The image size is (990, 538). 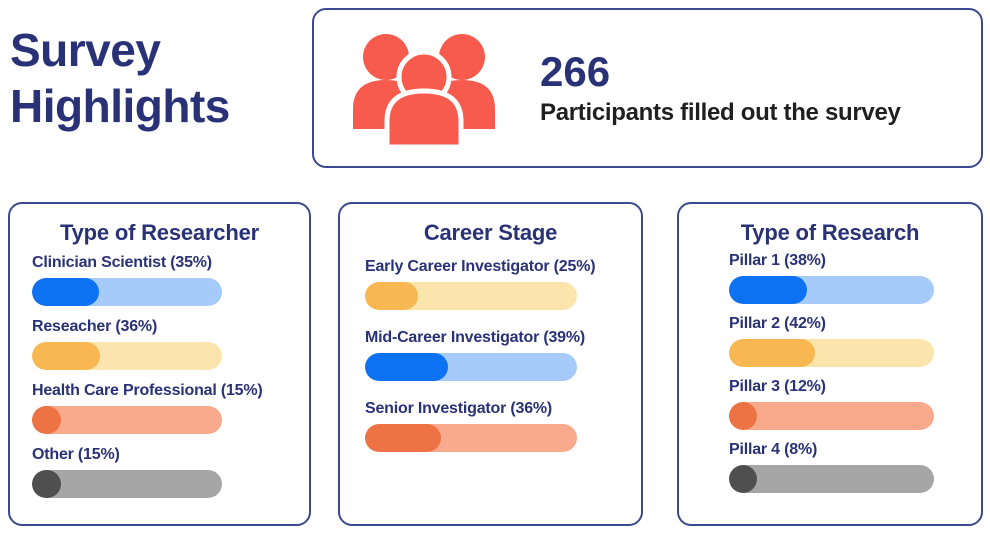 I want to click on bar-item: Pillar 3 (12%), so click(x=855, y=404).